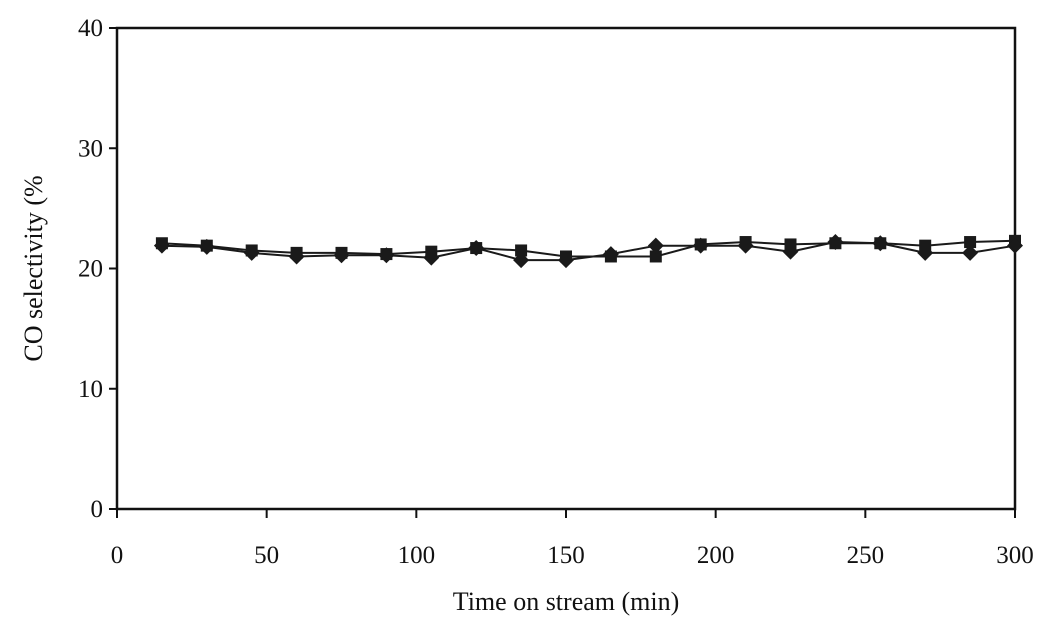  Describe the element at coordinates (90, 28) in the screenshot. I see `y-tick-label: 40` at that location.